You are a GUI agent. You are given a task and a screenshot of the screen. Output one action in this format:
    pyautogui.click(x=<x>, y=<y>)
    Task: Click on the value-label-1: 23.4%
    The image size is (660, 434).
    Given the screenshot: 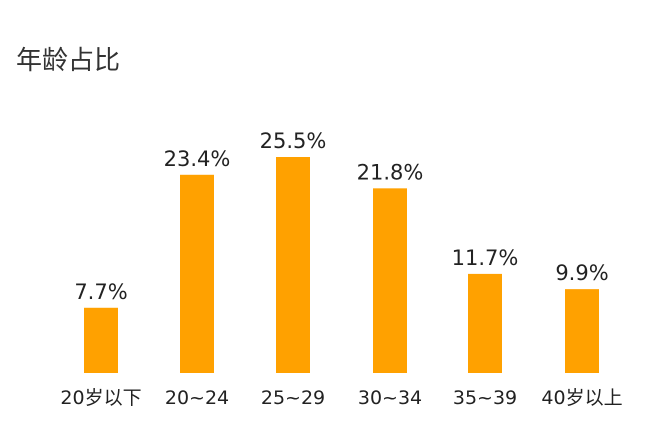 What is the action you would take?
    pyautogui.click(x=197, y=159)
    